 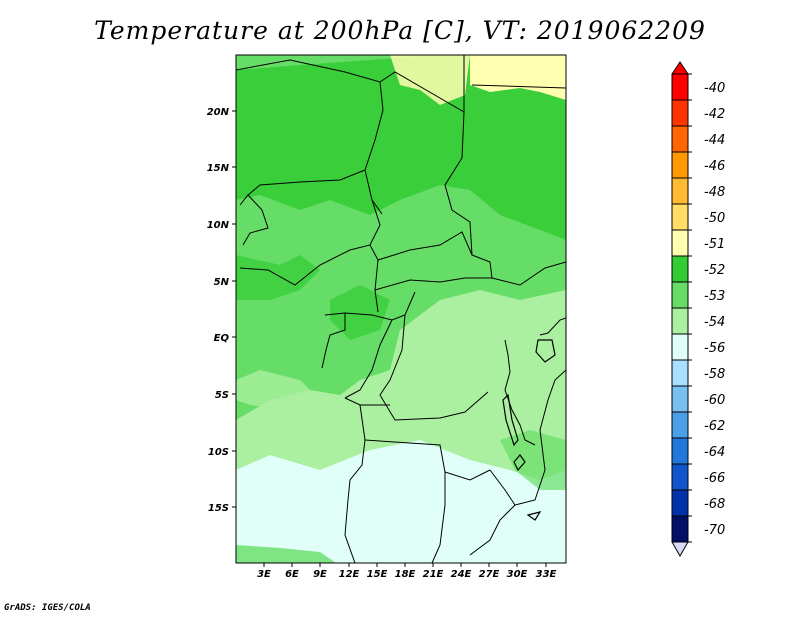 What do you see at coordinates (218, 310) in the screenshot?
I see `latitude-labels: 20N 15N 10N 5N EQ 5S 10S 15S` at bounding box center [218, 310].